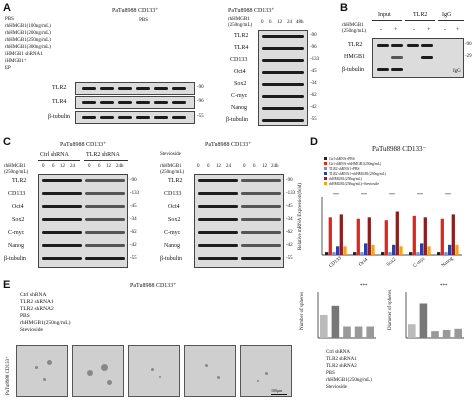 The height and width of the screenshot is (407, 474). I want to click on tick: 48h, so click(300, 22).